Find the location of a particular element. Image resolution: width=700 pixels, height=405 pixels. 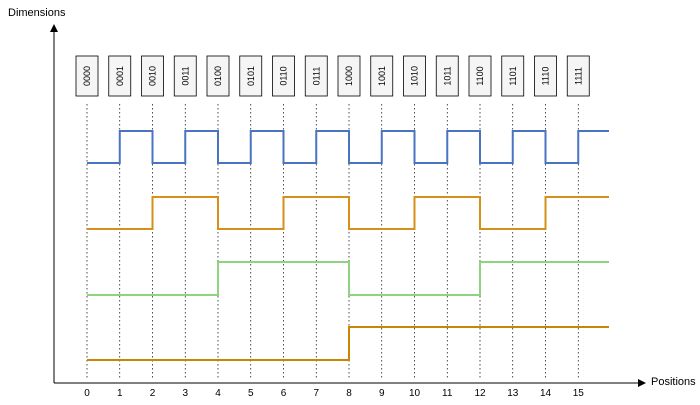

waveform-bit2 is located at coordinates (348, 278).